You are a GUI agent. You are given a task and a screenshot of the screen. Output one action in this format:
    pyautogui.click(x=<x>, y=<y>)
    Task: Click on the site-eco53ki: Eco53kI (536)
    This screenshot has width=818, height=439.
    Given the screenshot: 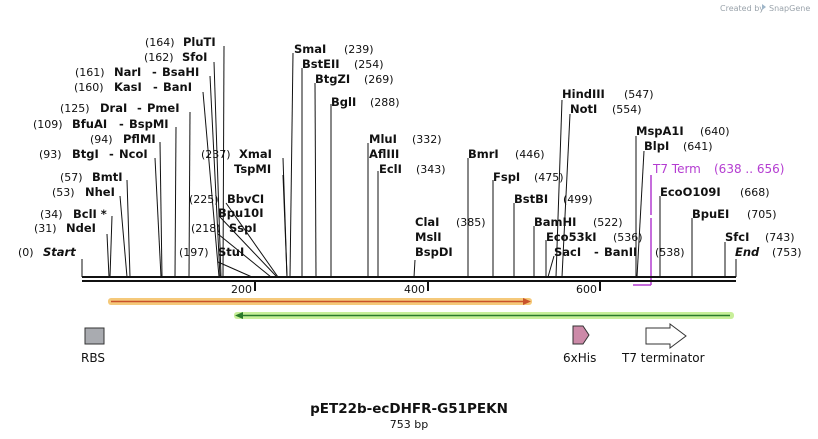 What is the action you would take?
    pyautogui.click(x=594, y=237)
    